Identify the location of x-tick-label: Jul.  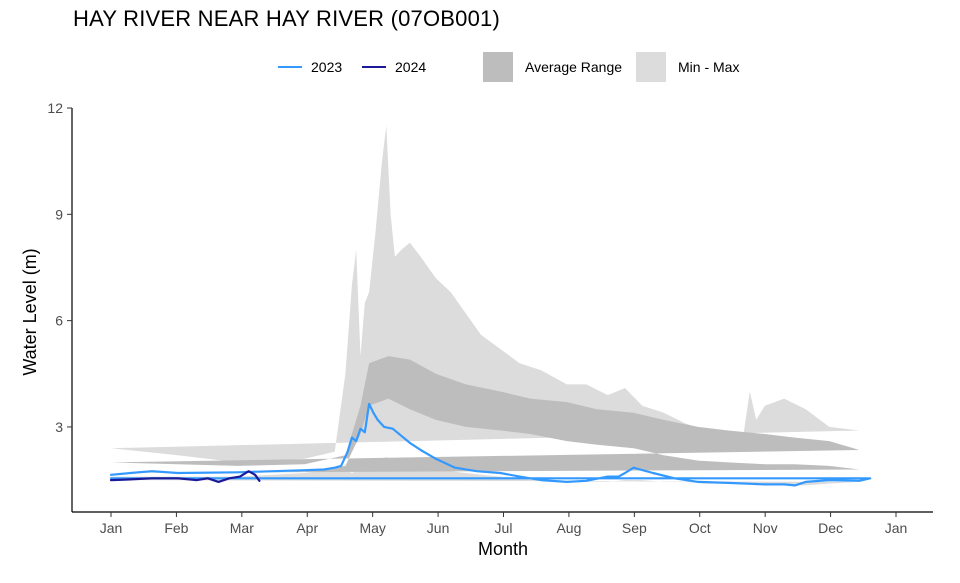
(504, 528).